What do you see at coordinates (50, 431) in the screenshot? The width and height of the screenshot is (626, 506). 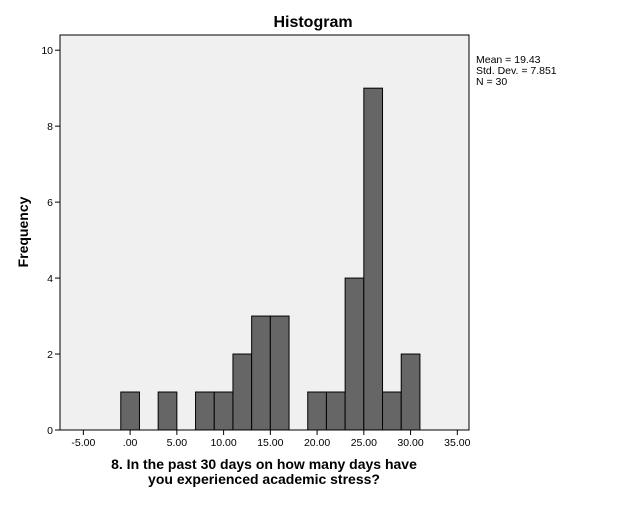 I see `y-tick-label-0: 0` at bounding box center [50, 431].